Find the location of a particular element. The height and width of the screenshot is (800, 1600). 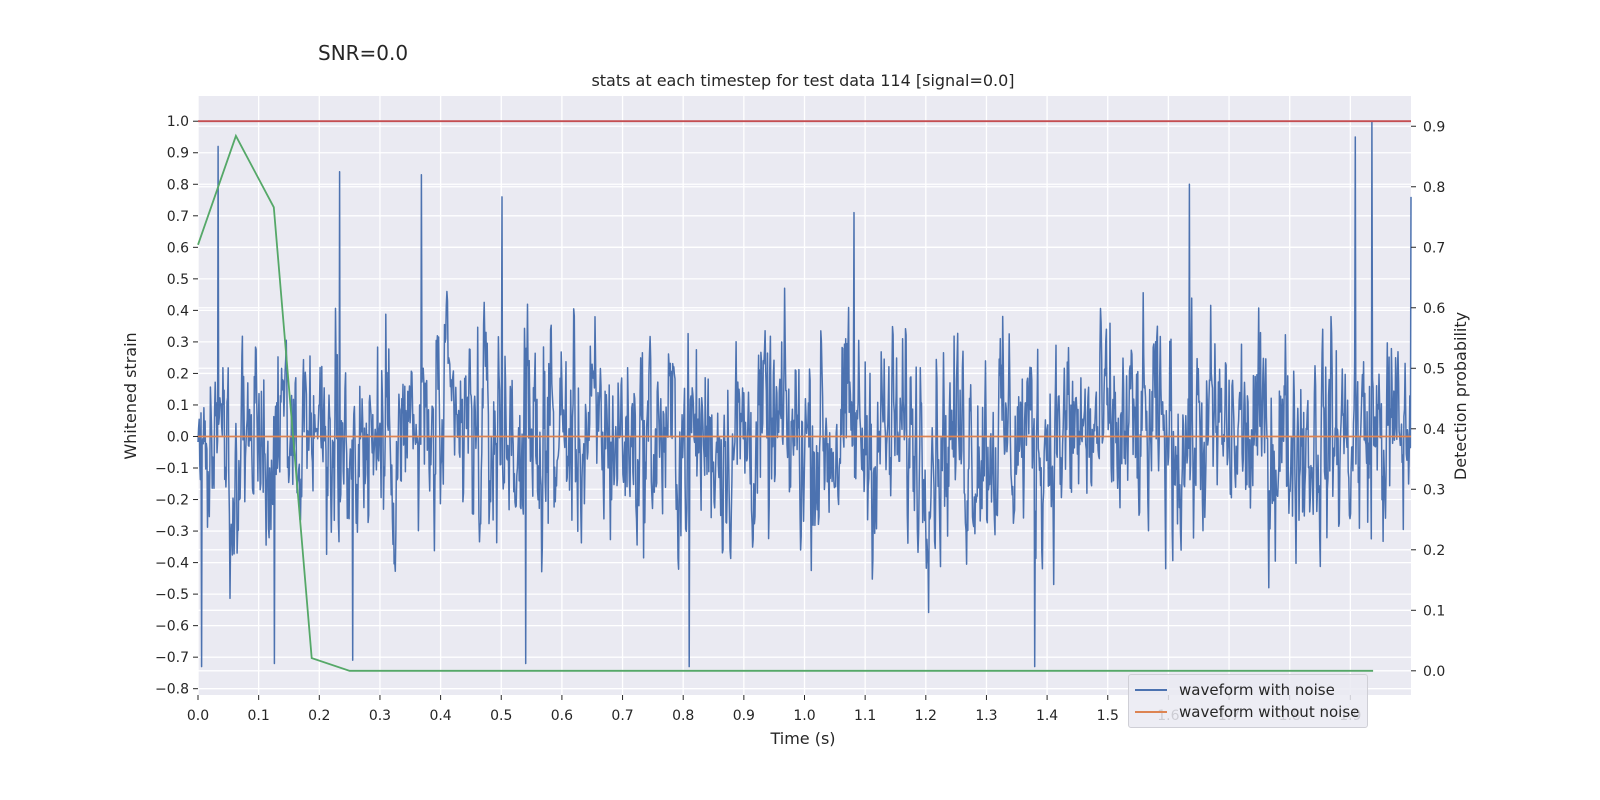

y-tick-label: 0.1 is located at coordinates (178, 406).